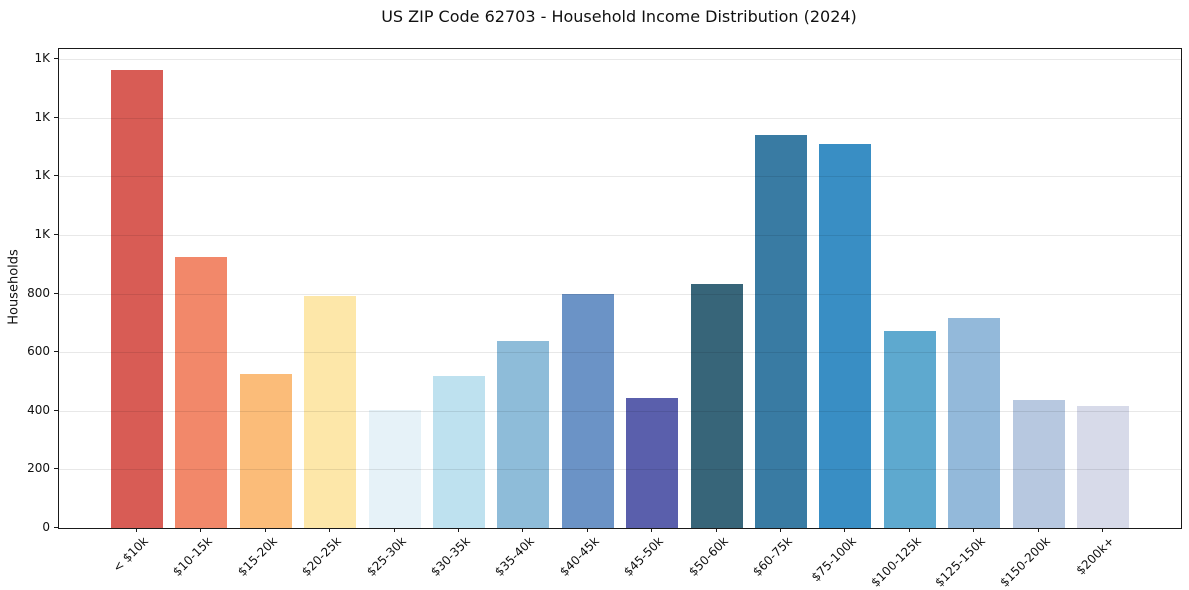  Describe the element at coordinates (772, 556) in the screenshot. I see `x-tick-label: $60-75k` at that location.